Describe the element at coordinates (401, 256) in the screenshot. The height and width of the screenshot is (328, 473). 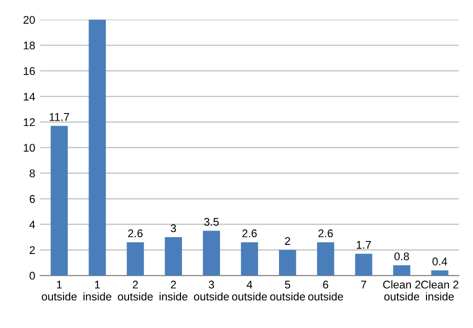
I see `data-label: 0.8` at that location.